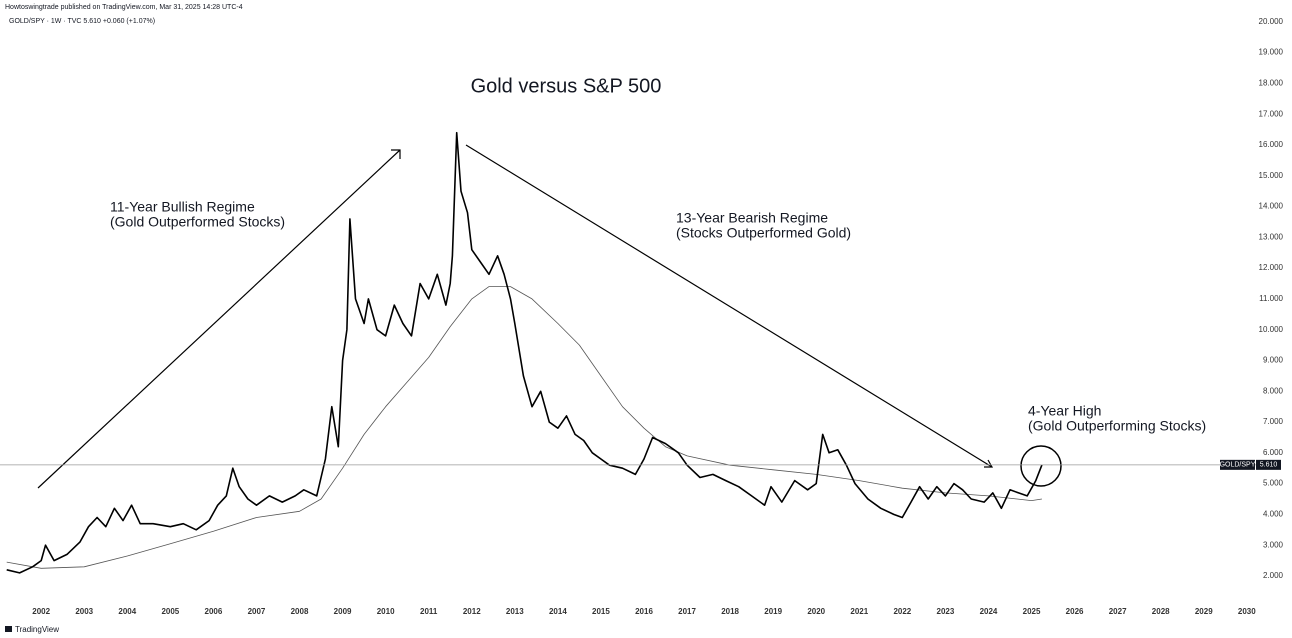 Image resolution: width=1292 pixels, height=638 pixels. I want to click on x-tick-label: 2008, so click(300, 611).